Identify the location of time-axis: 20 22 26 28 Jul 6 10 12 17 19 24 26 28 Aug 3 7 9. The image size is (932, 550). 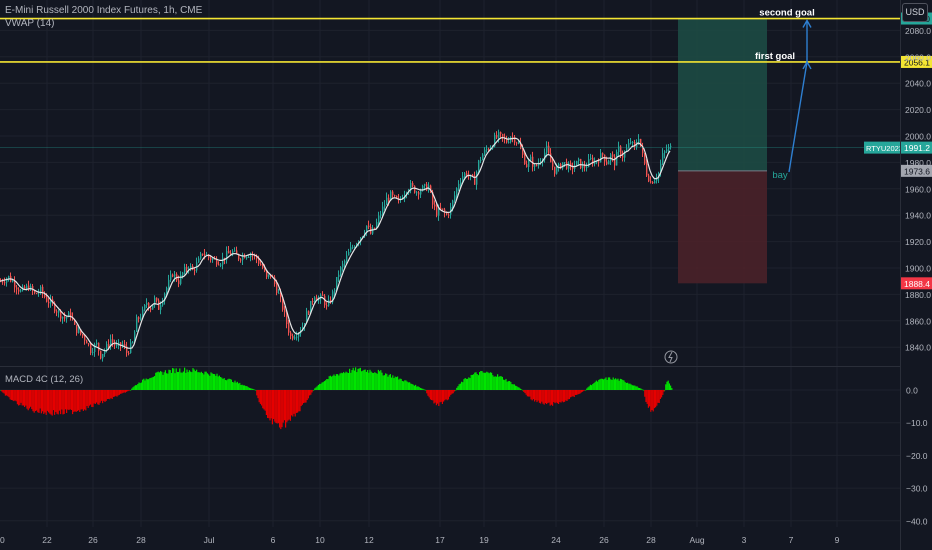
(420, 540).